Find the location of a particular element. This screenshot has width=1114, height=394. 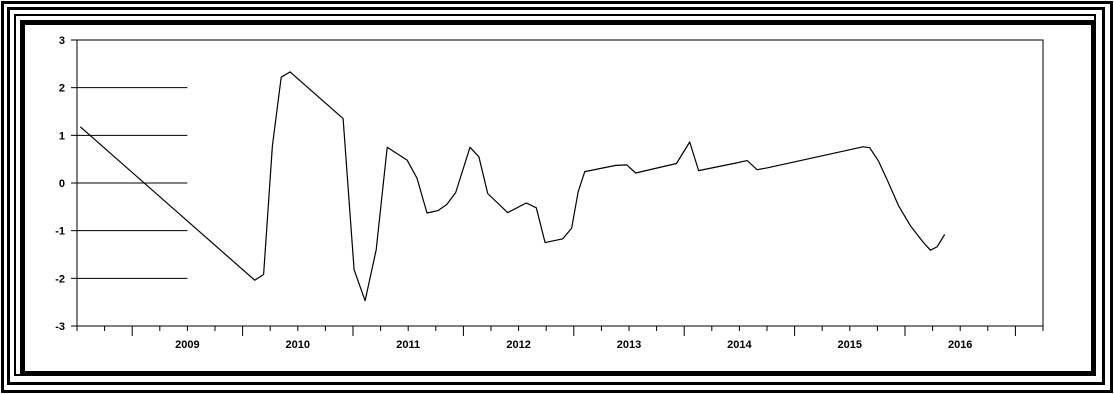

x-tick-label: 2011 is located at coordinates (408, 345).